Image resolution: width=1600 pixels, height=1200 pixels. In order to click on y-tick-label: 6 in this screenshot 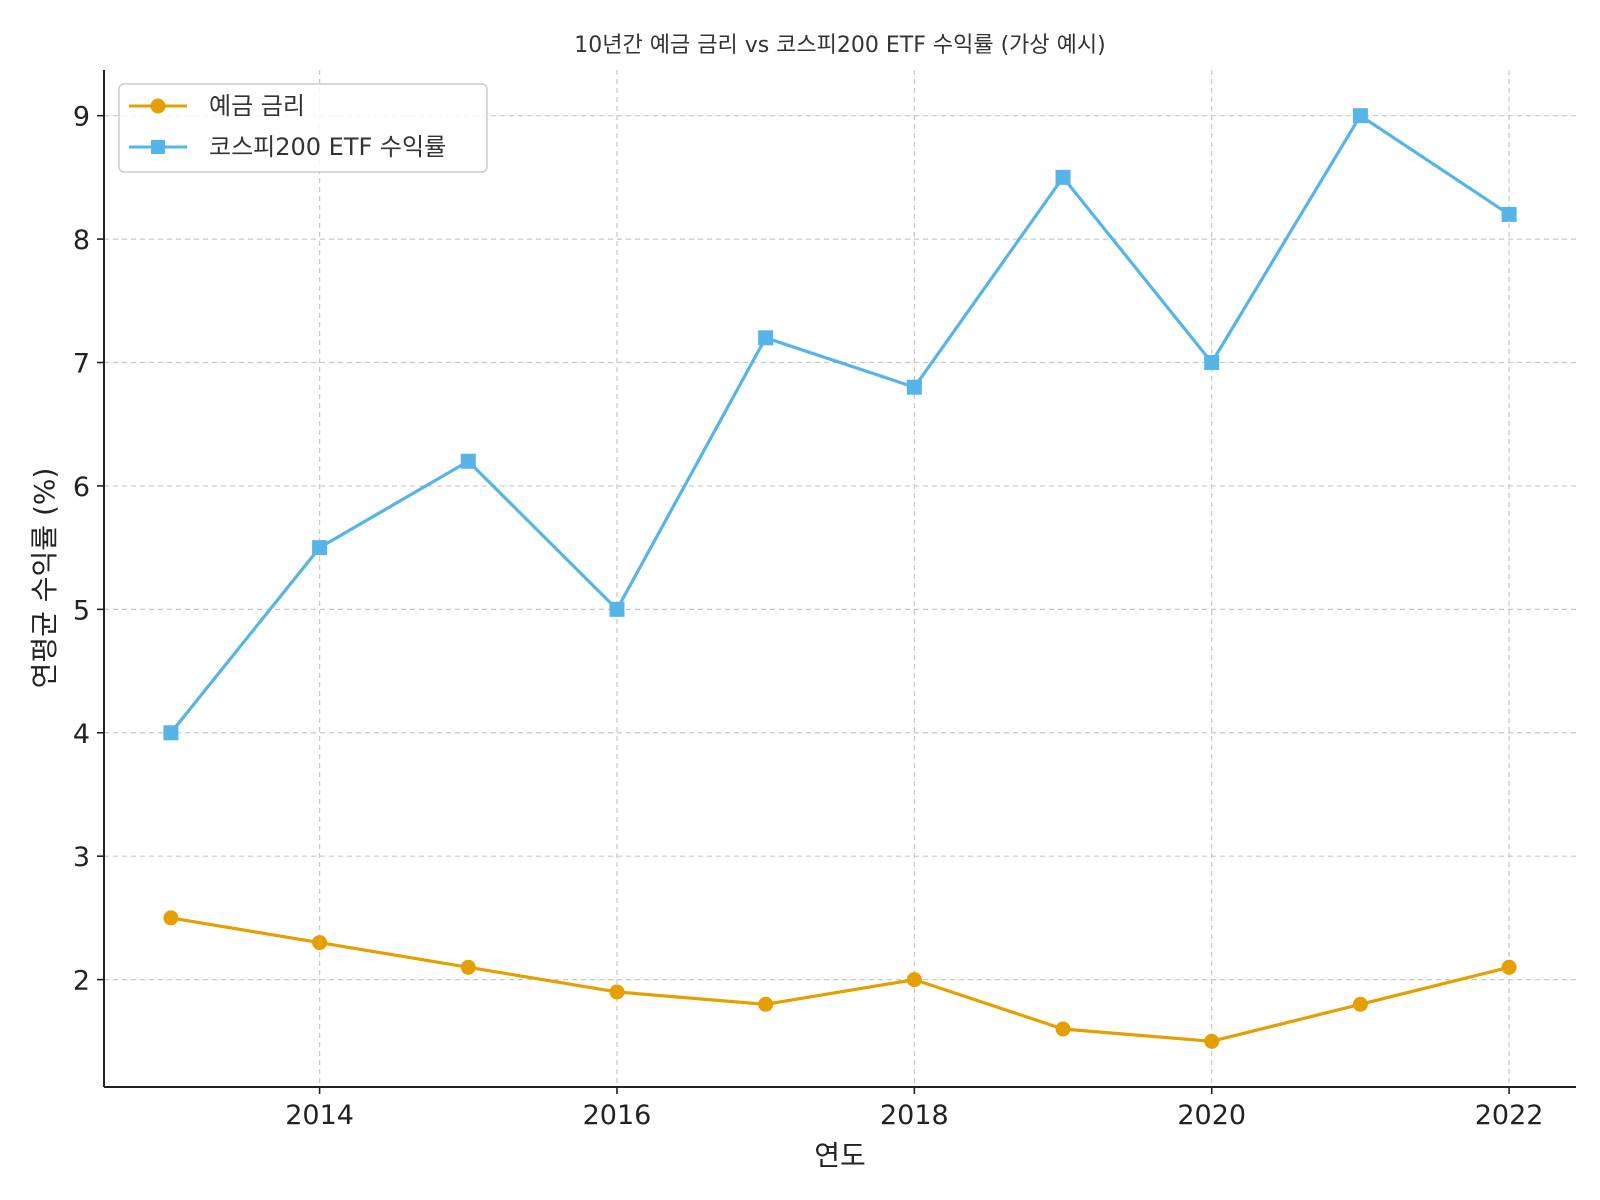, I will do `click(81, 487)`.